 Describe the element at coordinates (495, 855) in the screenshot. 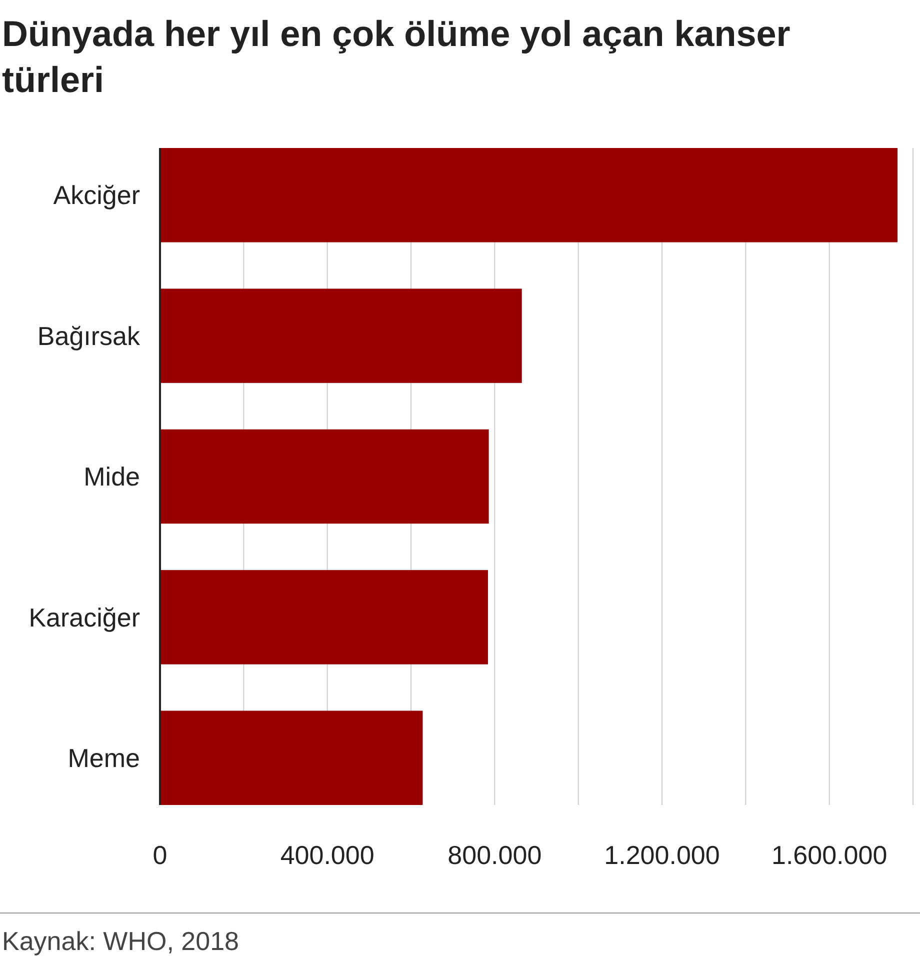

I see `x-tick-label: 800.000` at that location.